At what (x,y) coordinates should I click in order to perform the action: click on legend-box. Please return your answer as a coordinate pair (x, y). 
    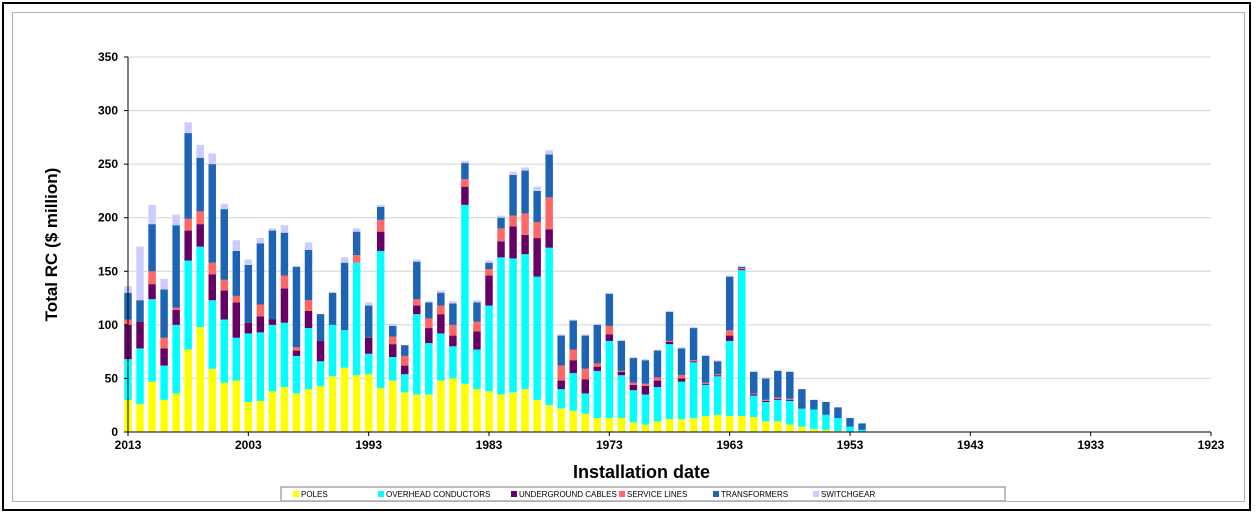
    Looking at the image, I should click on (643, 493).